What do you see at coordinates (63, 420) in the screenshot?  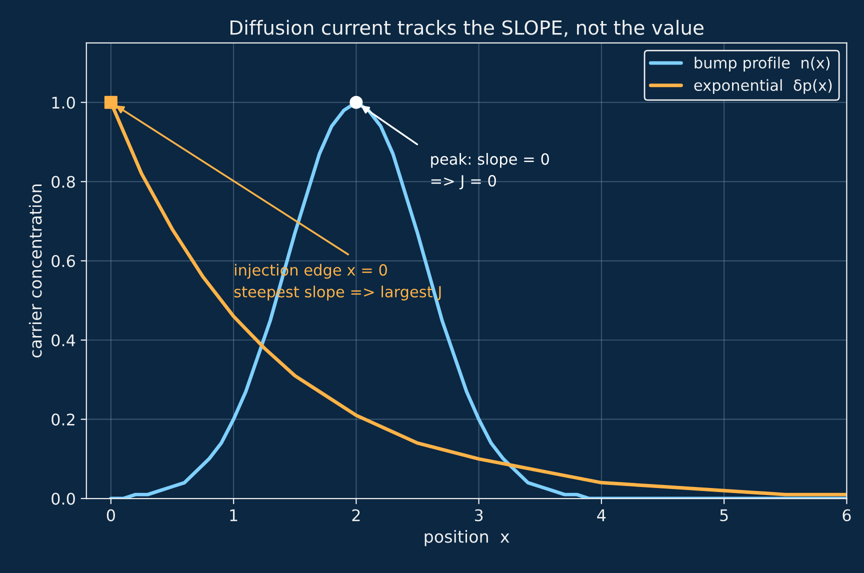 I see `y-tick-label: 0.2` at bounding box center [63, 420].